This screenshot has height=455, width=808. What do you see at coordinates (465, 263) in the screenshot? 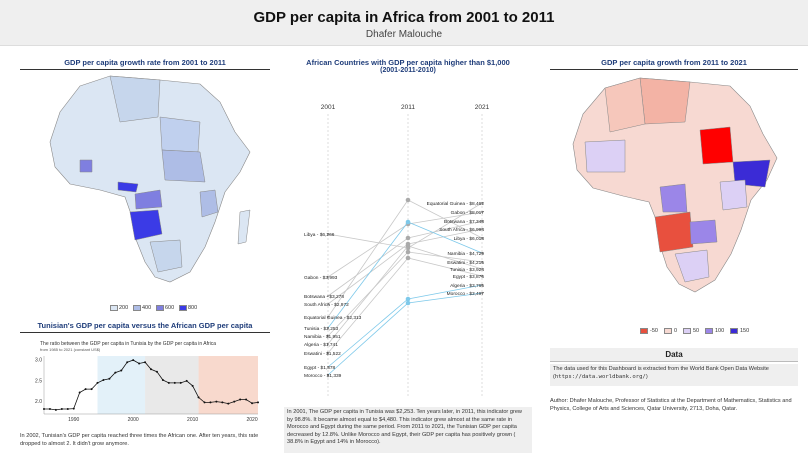
I see `right-country-label: Eswatini - $4,215` at bounding box center [465, 263].